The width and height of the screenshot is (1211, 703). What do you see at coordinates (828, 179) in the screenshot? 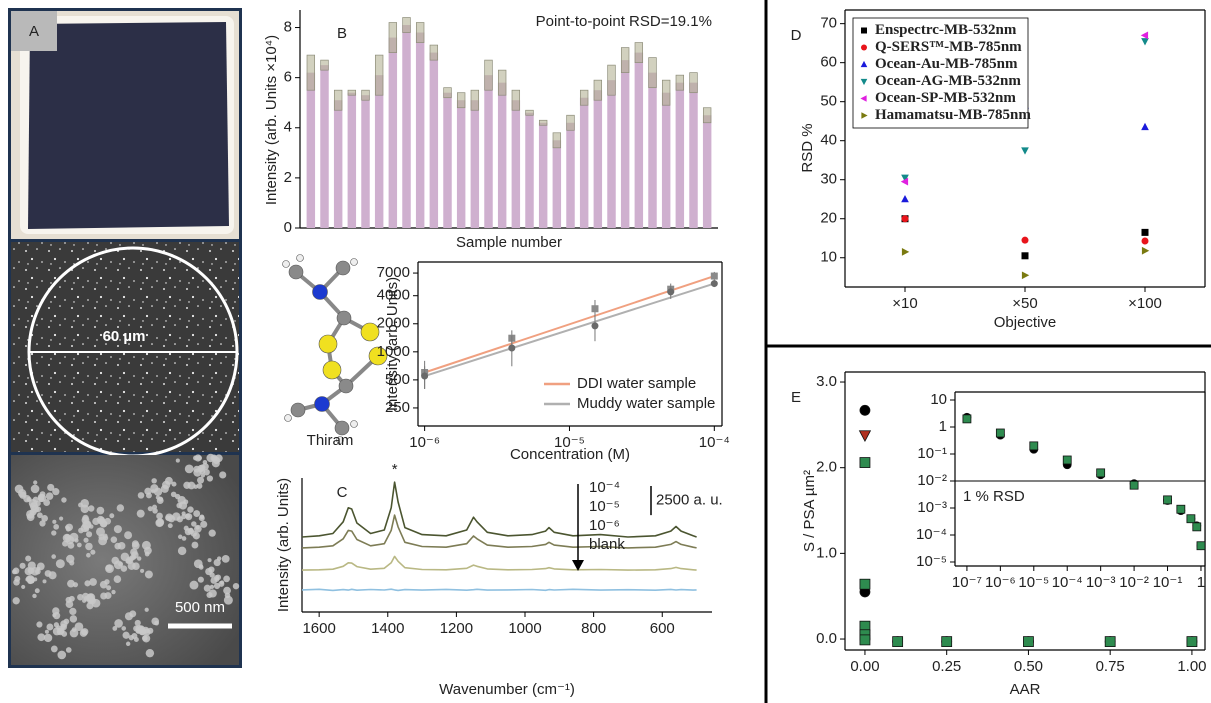
I see `y-tick-label: 30` at bounding box center [828, 179].